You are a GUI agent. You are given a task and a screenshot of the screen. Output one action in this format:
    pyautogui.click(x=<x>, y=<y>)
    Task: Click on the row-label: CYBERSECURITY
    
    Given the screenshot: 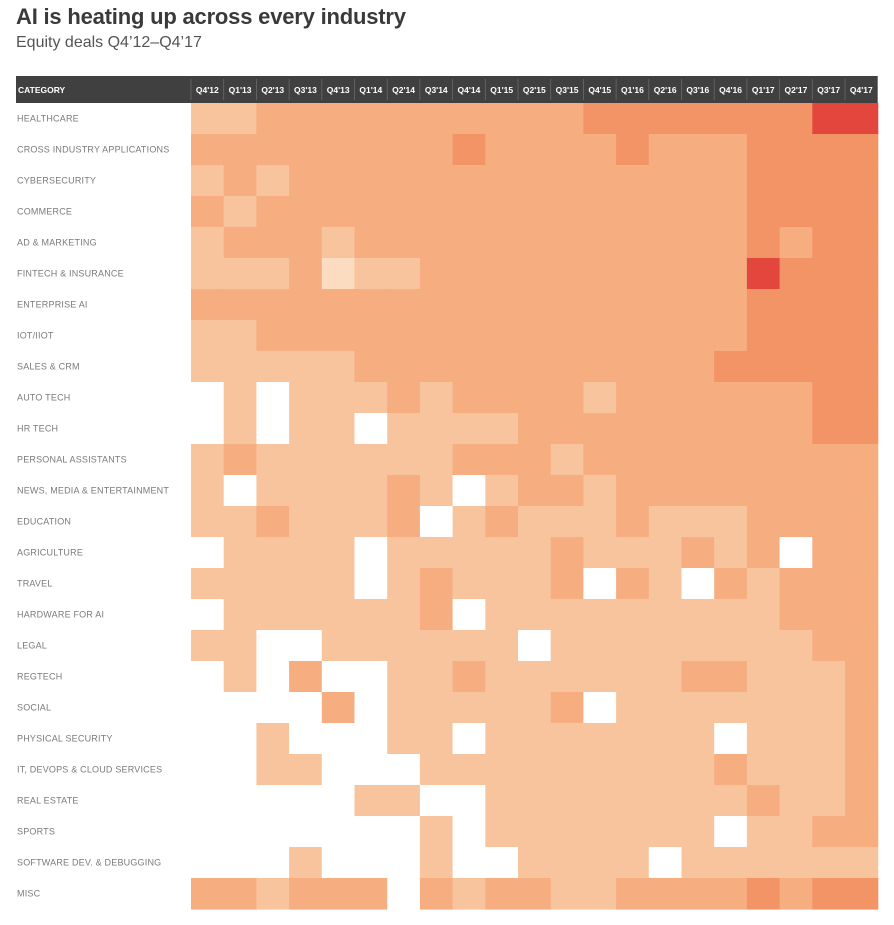 What is the action you would take?
    pyautogui.click(x=56, y=181)
    